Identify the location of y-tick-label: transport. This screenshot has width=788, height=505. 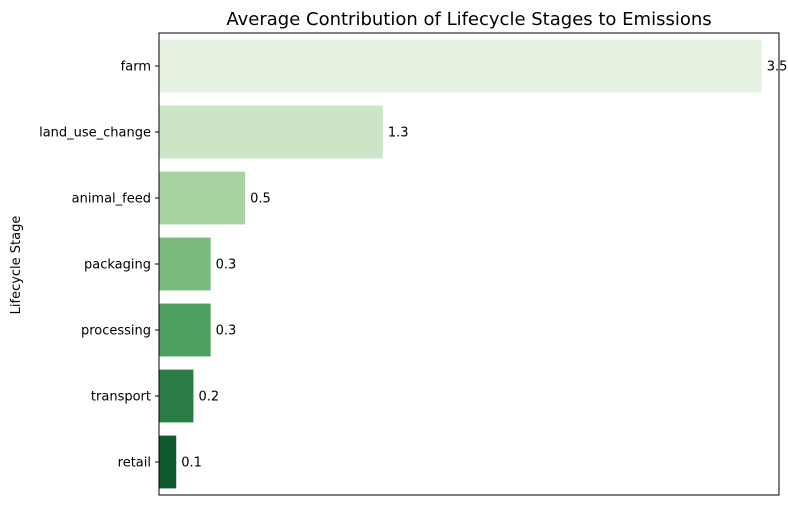
(121, 397).